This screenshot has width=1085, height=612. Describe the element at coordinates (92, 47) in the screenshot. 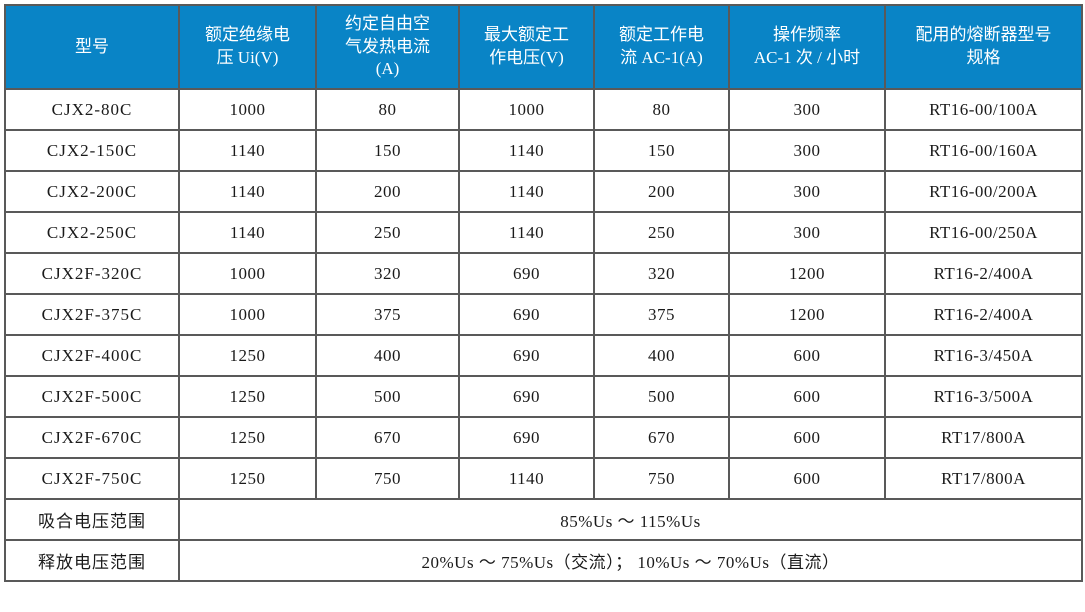

I see `column-header-0: 型号` at that location.